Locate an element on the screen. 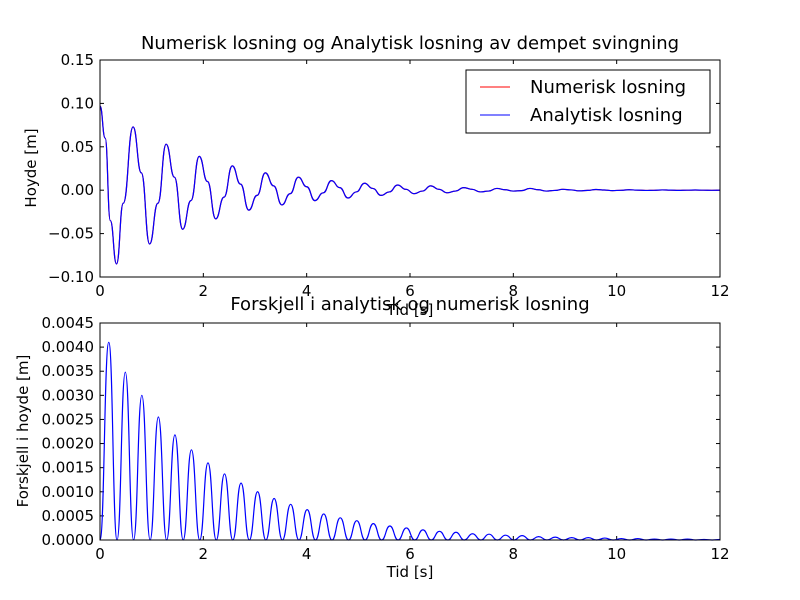 This screenshot has height=600, width=800. legend-label-numerisk: Numerisk losning is located at coordinates (608, 87).